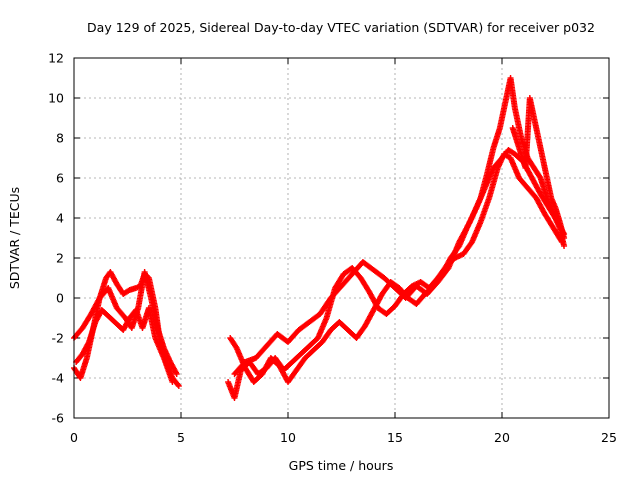  Describe the element at coordinates (74, 437) in the screenshot. I see `x-tick-label: 0` at that location.